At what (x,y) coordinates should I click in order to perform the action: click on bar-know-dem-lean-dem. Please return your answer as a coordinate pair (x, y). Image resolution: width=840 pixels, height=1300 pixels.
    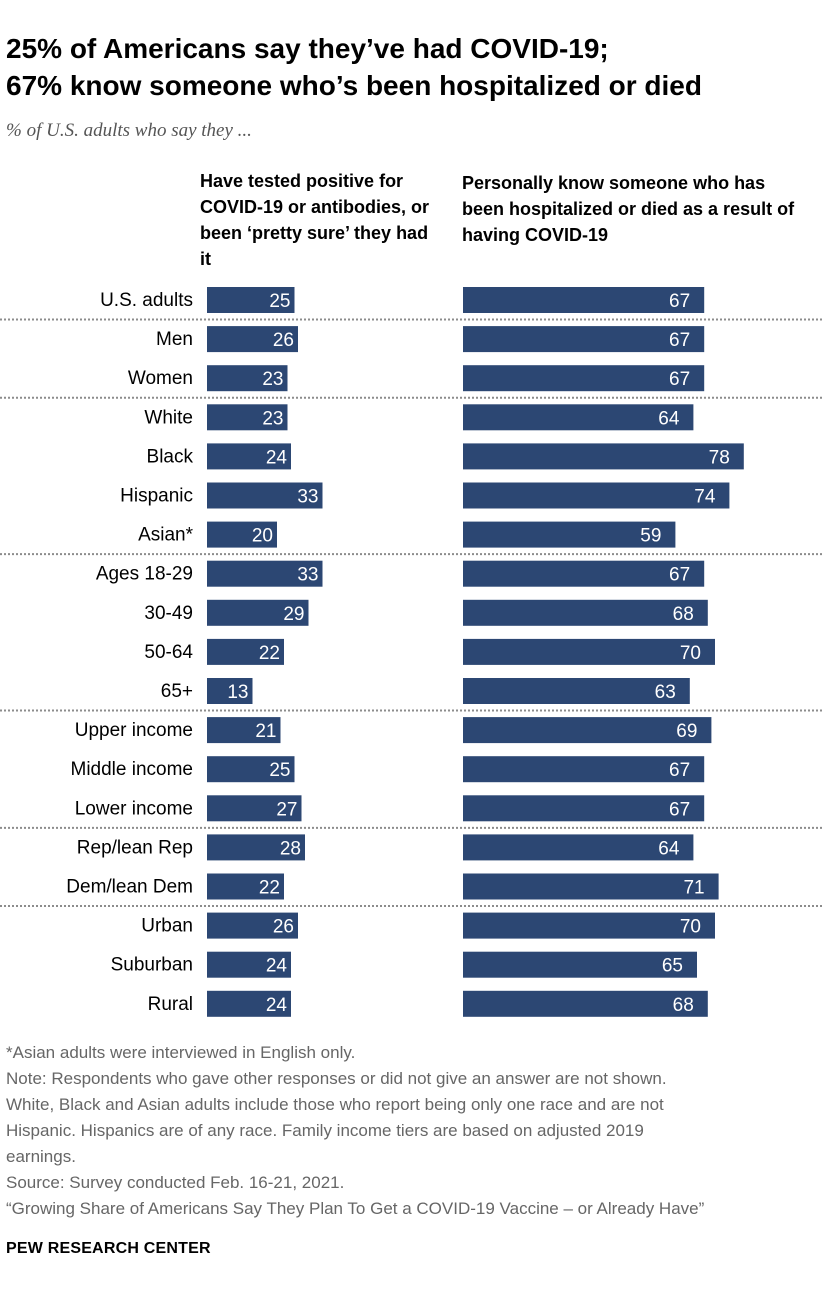
    Looking at the image, I should click on (591, 886).